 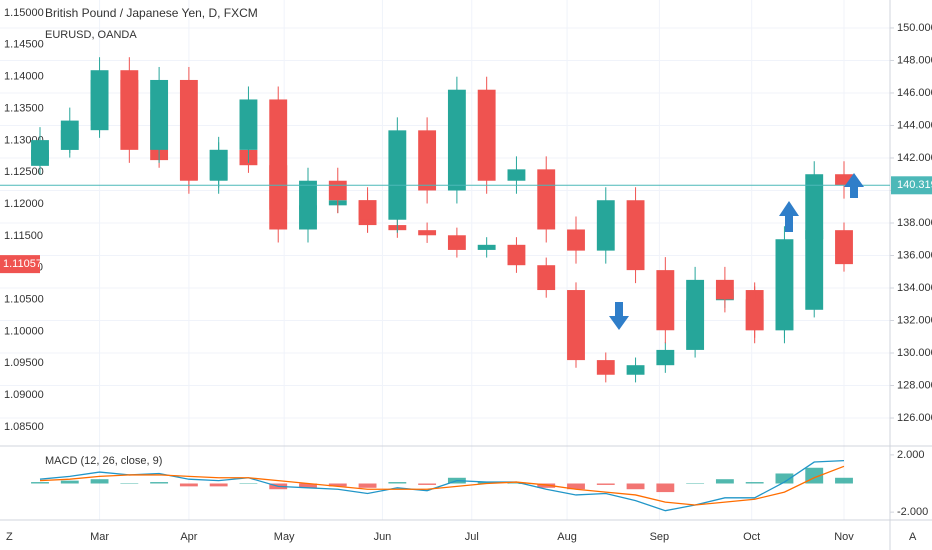 I want to click on y2-tick-label: 138.000, so click(x=914, y=223).